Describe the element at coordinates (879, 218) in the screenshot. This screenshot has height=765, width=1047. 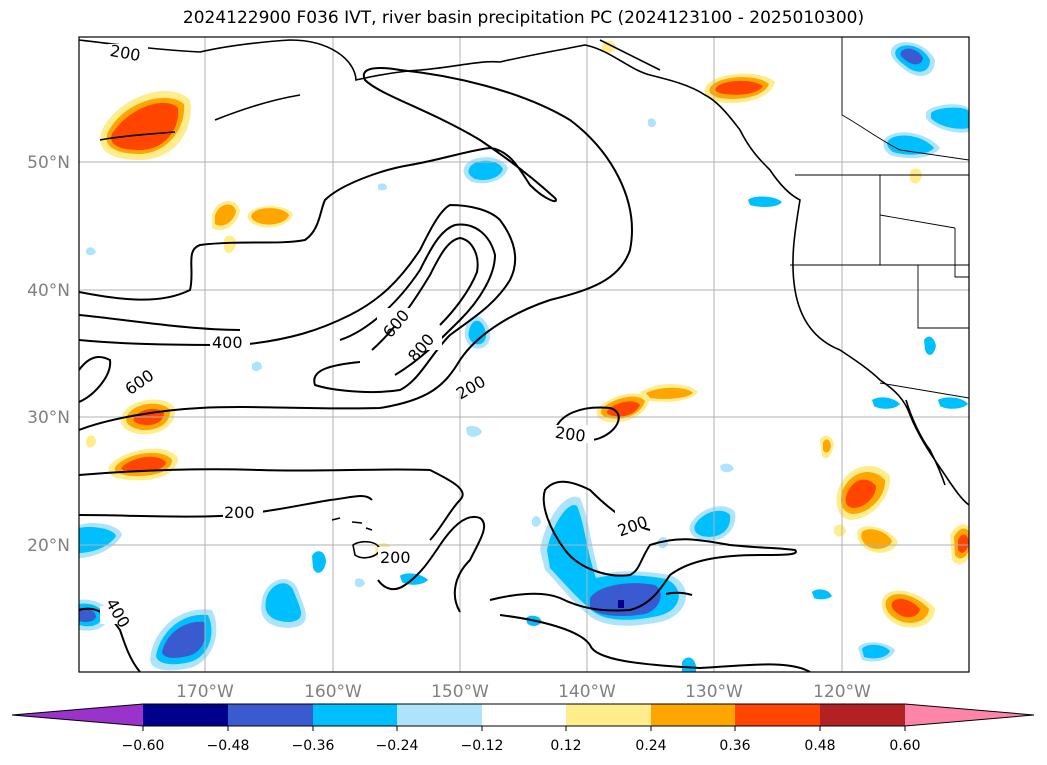
I see `state-borders` at that location.